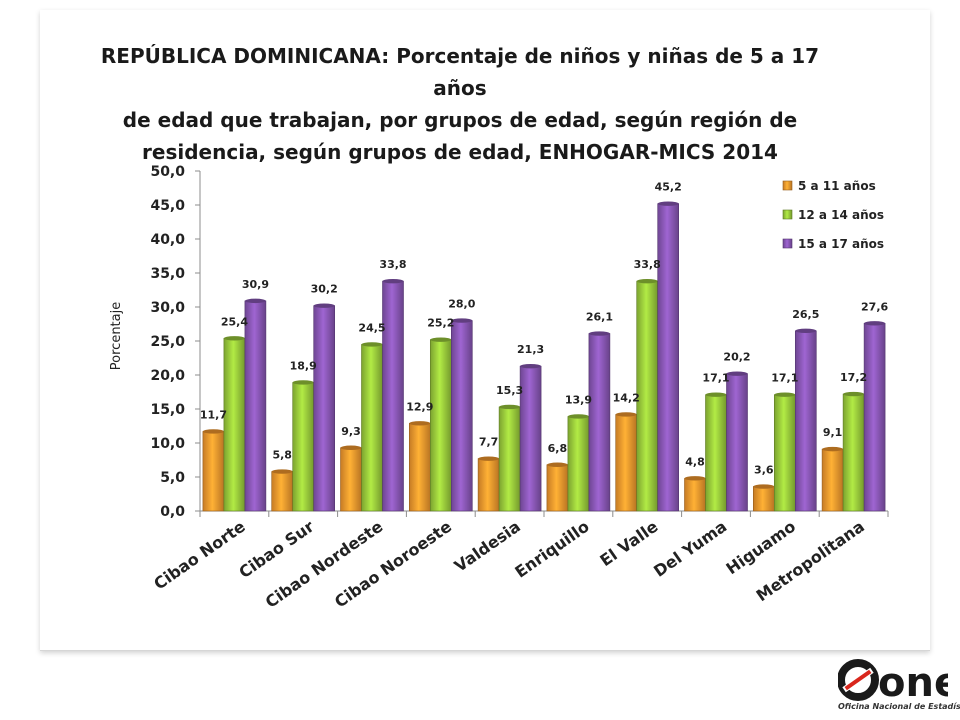 This screenshot has height=720, width=960. I want to click on y-axis-label: Porcentaje, so click(116, 336).